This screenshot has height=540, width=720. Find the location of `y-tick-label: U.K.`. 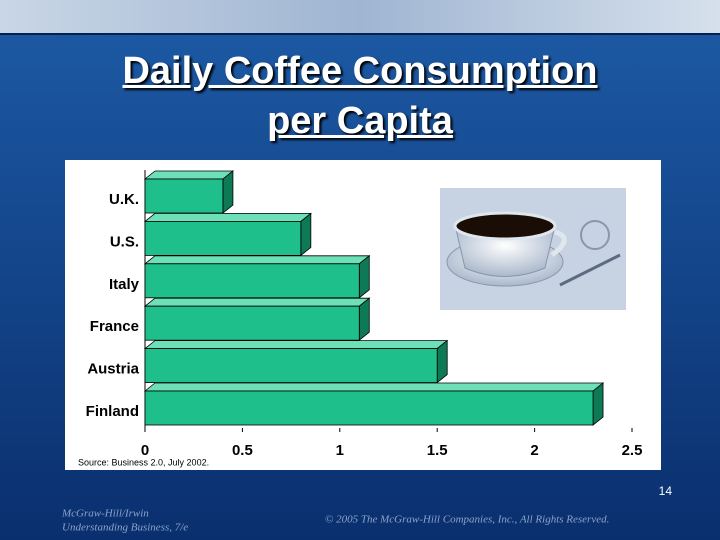

y-tick-label: U.K. is located at coordinates (124, 199).